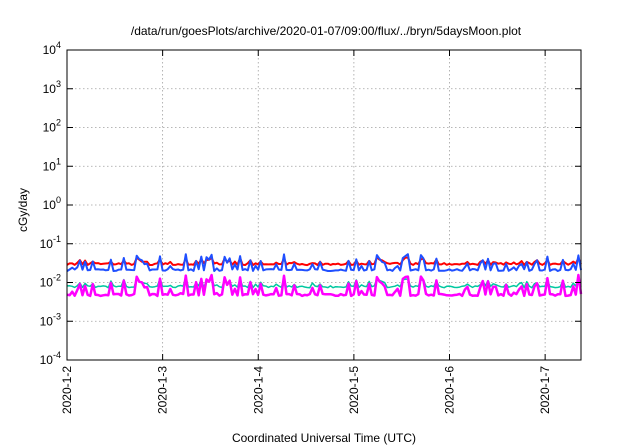  I want to click on y-tick-label: 10⁴, so click(52, 48).